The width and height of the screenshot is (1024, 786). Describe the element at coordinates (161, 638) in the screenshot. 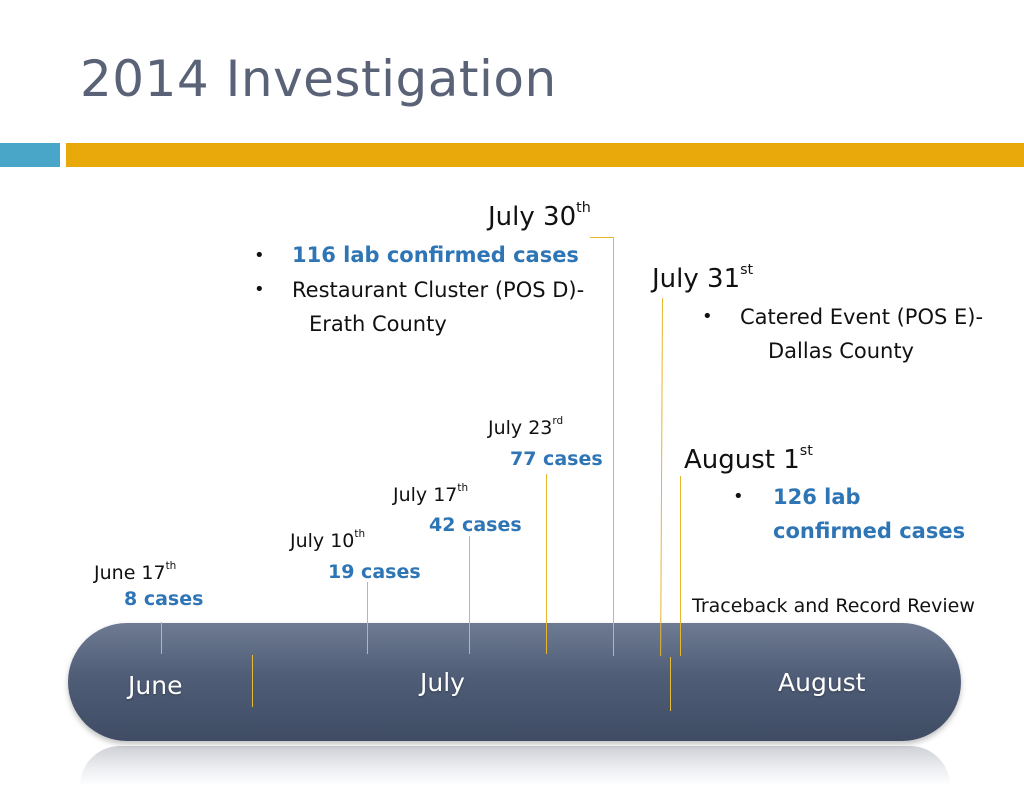

I see `connector-june17` at that location.